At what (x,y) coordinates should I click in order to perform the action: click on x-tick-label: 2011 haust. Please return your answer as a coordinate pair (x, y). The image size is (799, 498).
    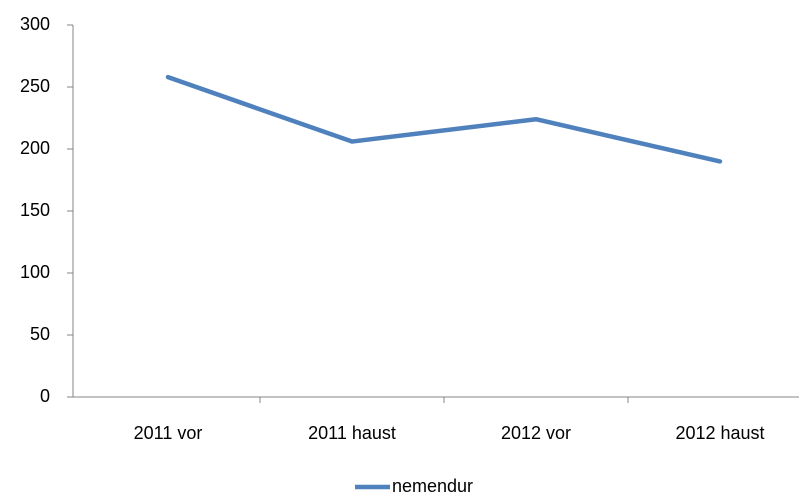
    Looking at the image, I should click on (352, 433).